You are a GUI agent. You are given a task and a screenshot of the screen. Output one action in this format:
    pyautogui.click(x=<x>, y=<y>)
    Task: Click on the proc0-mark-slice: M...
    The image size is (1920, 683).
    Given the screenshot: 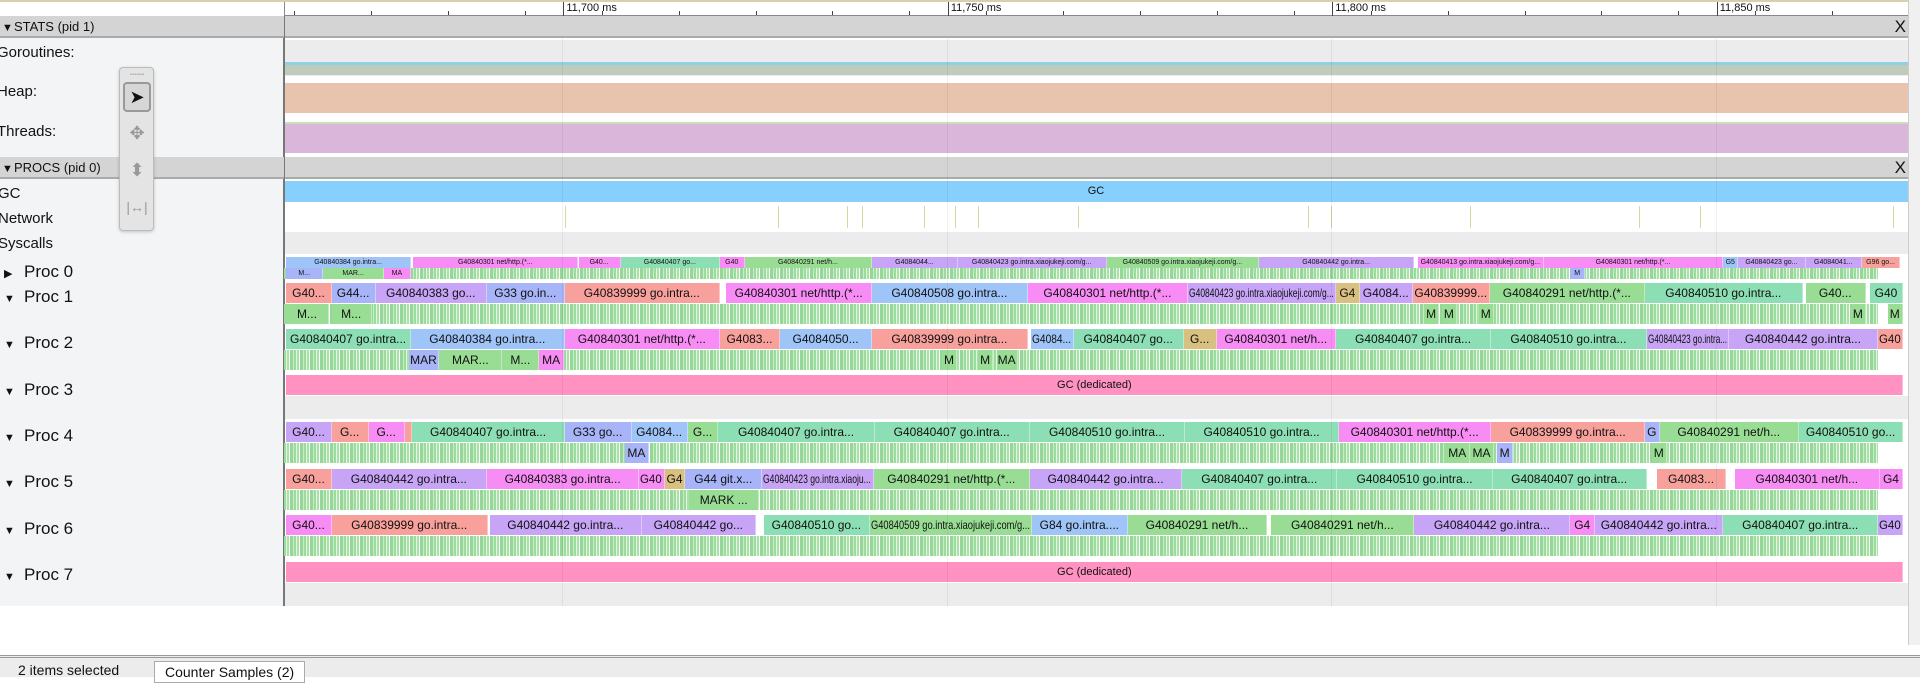 What is the action you would take?
    pyautogui.click(x=305, y=273)
    